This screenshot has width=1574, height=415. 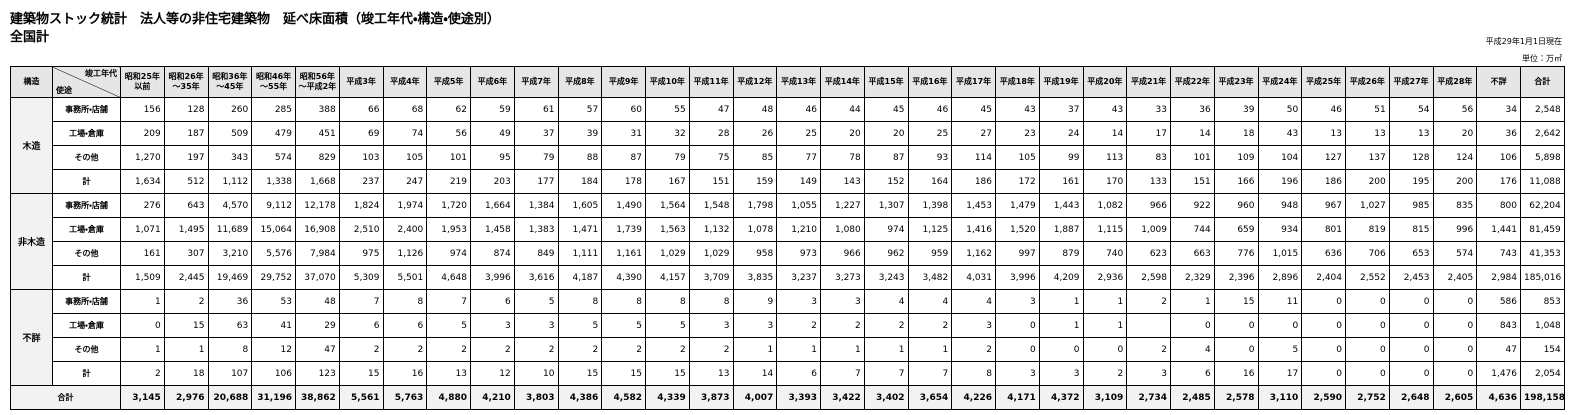 What do you see at coordinates (755, 373) in the screenshot?
I see `cell: 14` at bounding box center [755, 373].